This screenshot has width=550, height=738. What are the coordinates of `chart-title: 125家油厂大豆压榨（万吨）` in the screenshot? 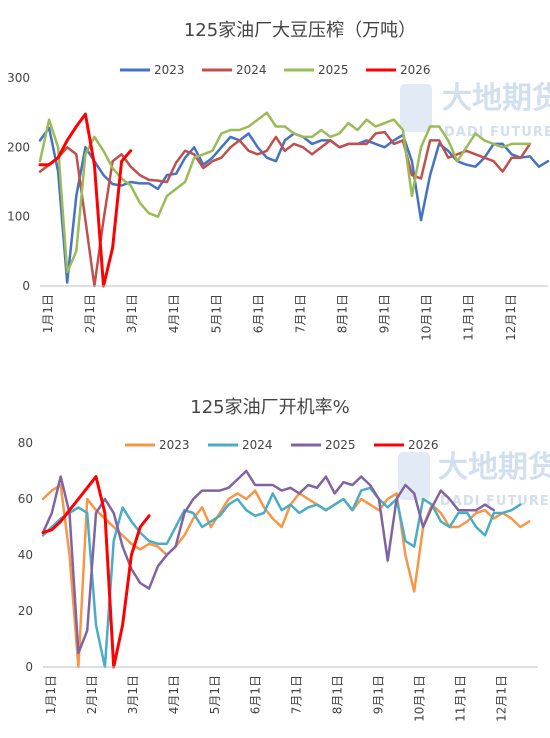 It's located at (300, 30).